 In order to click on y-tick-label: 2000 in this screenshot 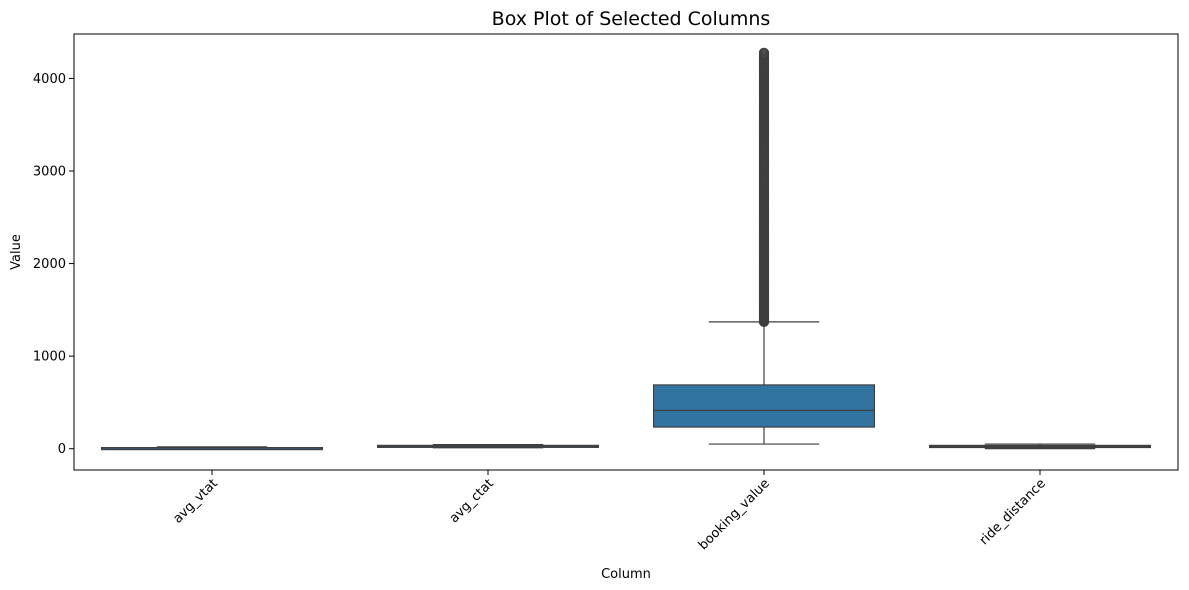, I will do `click(49, 264)`.